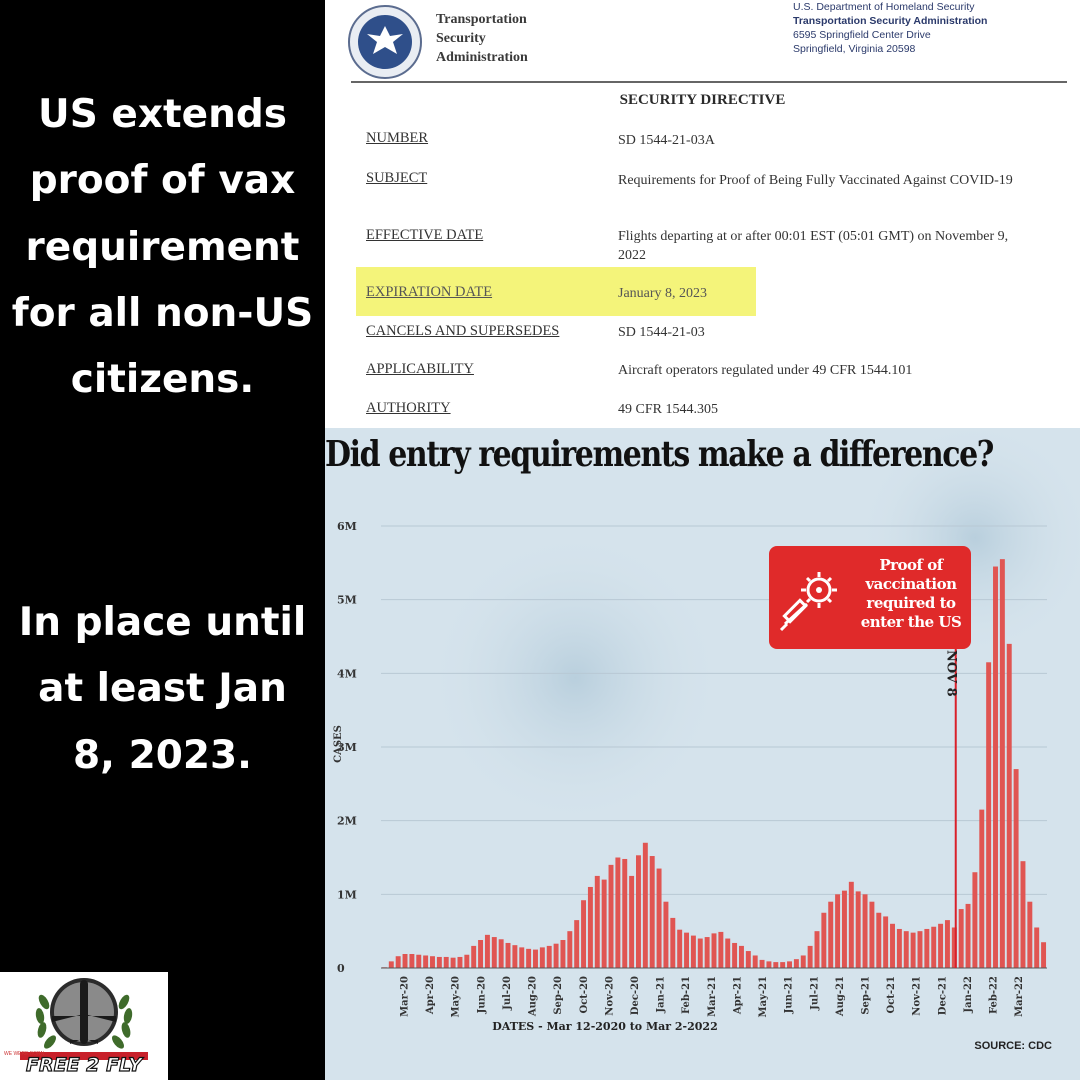  Describe the element at coordinates (1019, 996) in the screenshot. I see `x-tick-label: Mar-22` at that location.